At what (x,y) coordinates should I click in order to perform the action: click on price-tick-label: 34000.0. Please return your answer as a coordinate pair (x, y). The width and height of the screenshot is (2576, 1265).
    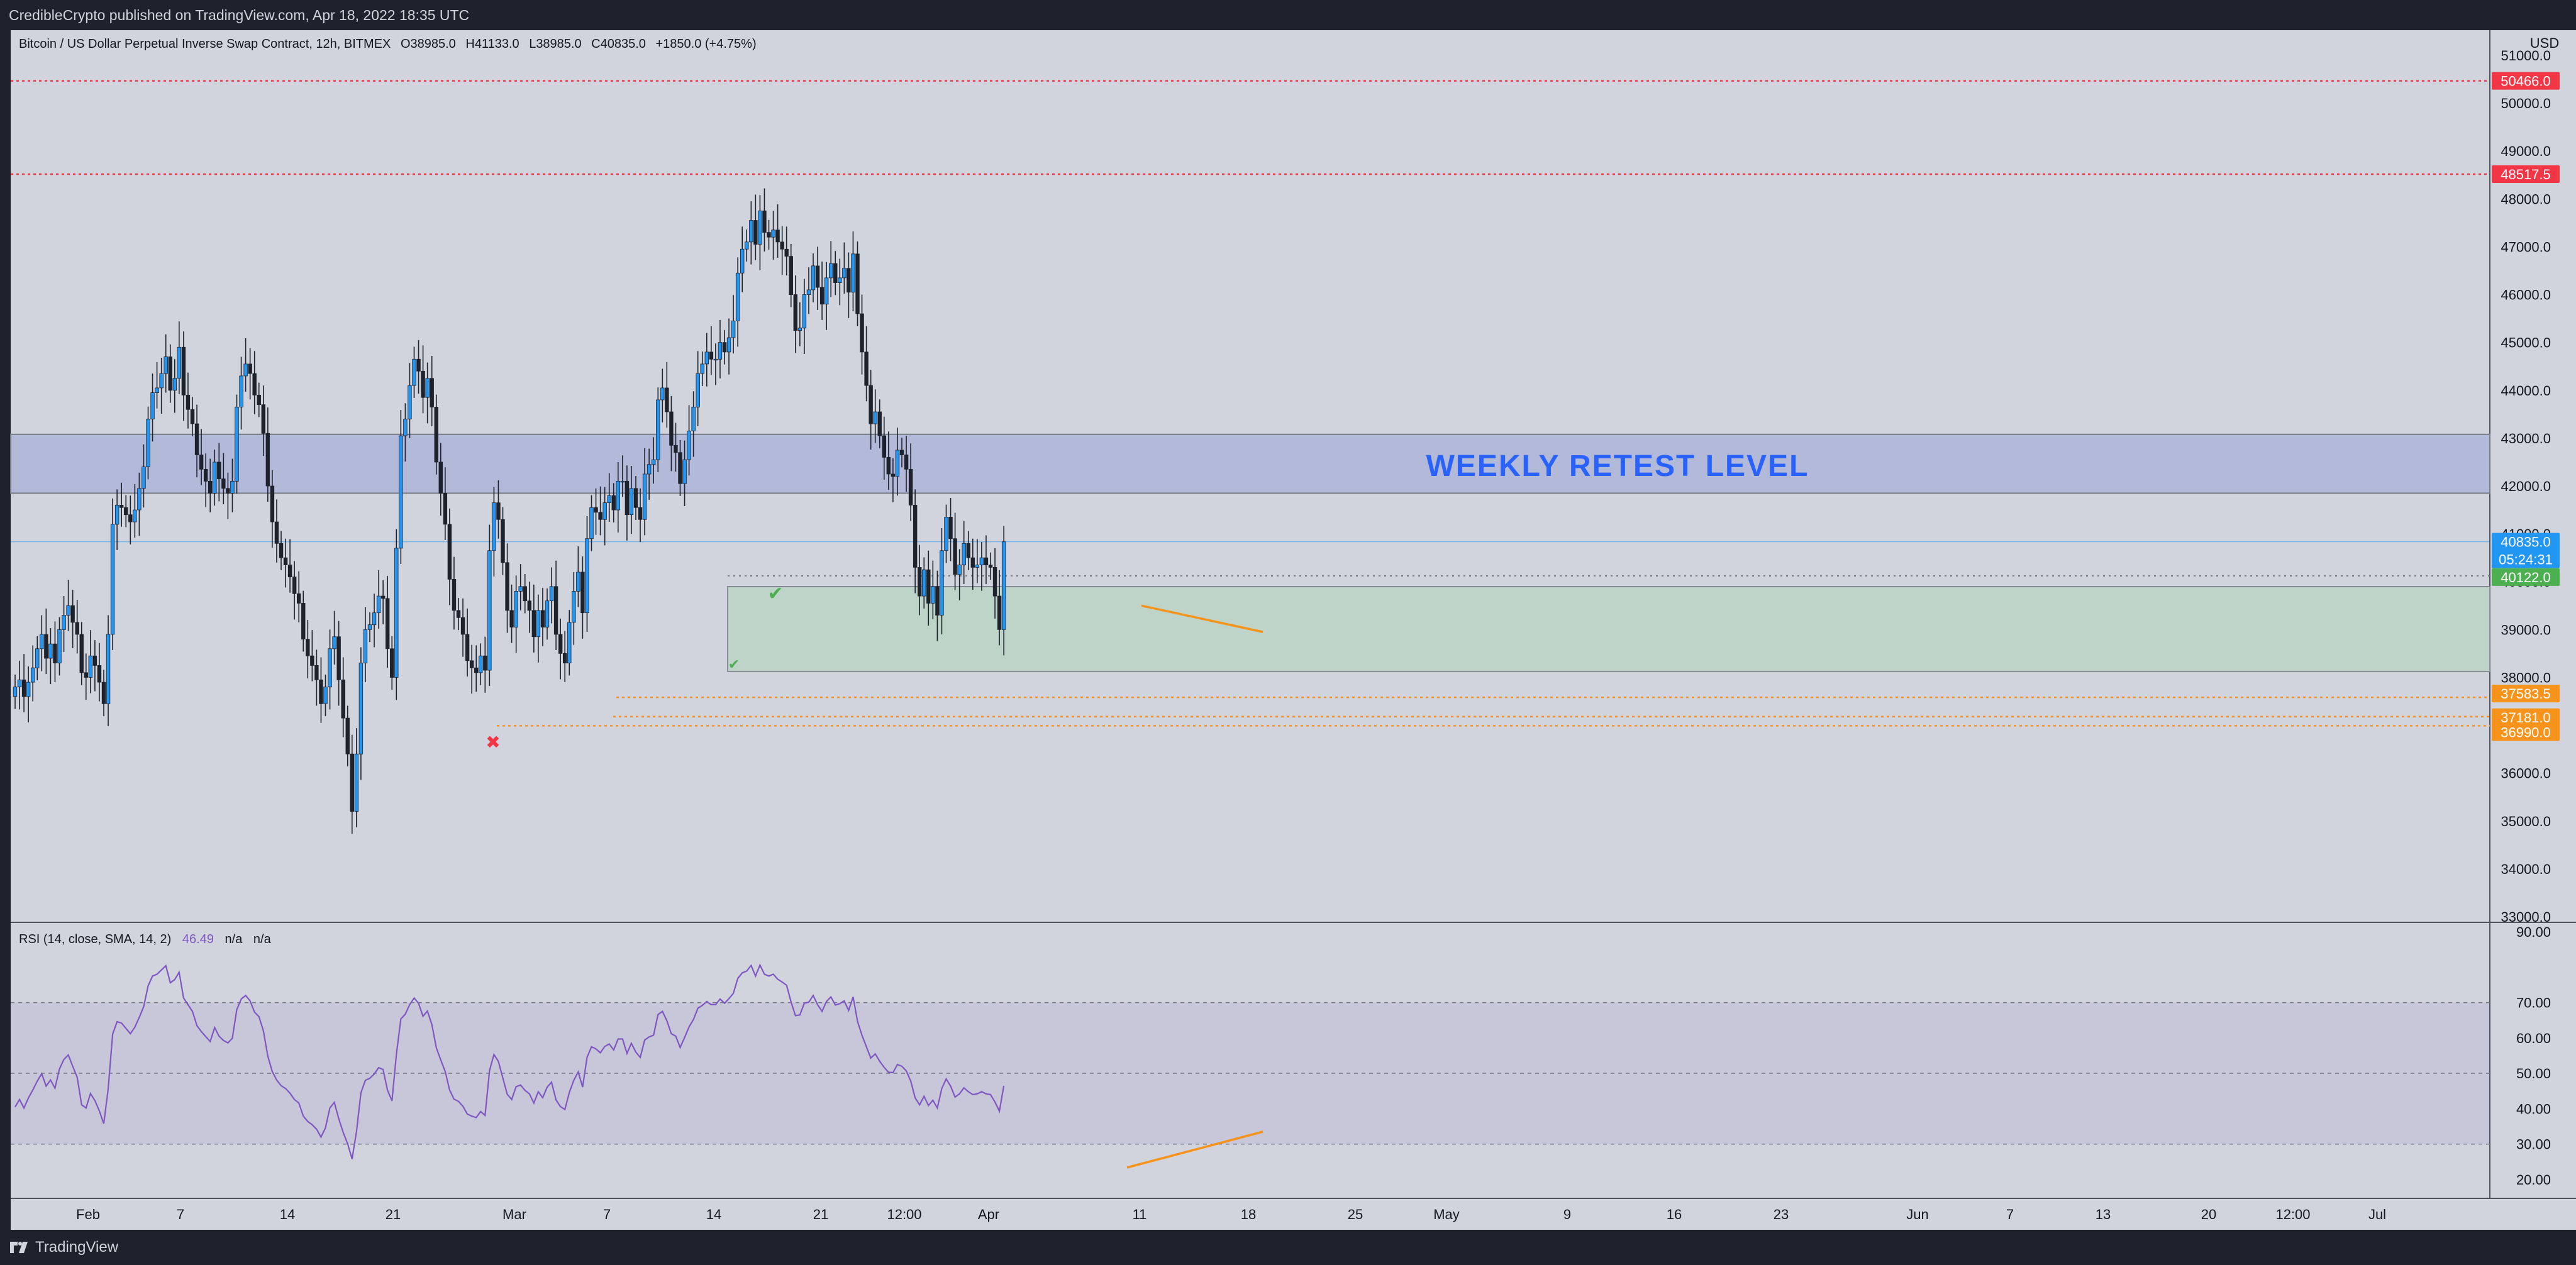
    Looking at the image, I should click on (2526, 869).